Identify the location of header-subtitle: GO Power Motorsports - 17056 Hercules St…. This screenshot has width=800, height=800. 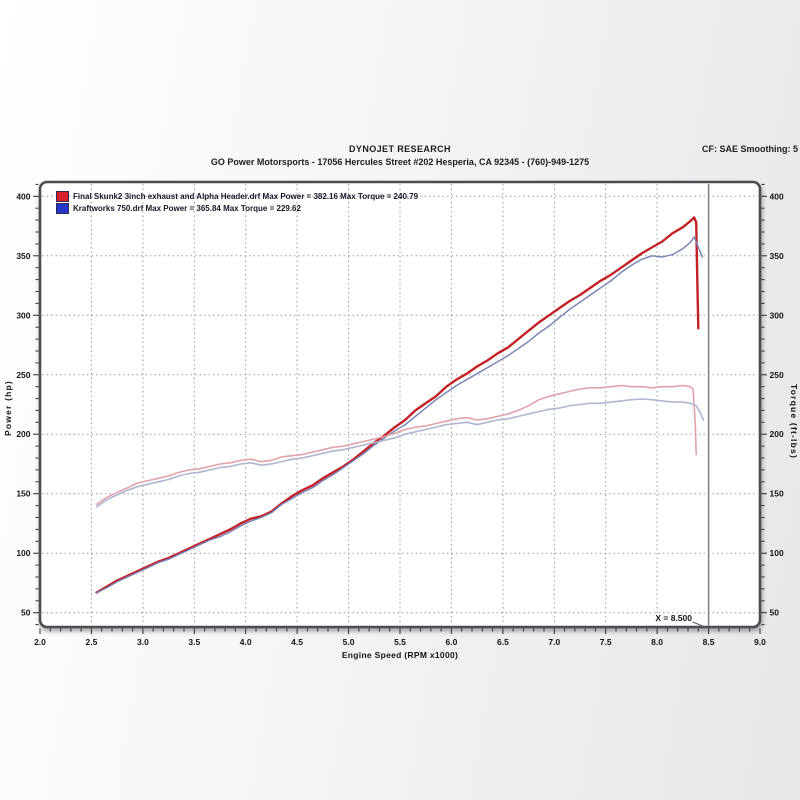
(400, 162).